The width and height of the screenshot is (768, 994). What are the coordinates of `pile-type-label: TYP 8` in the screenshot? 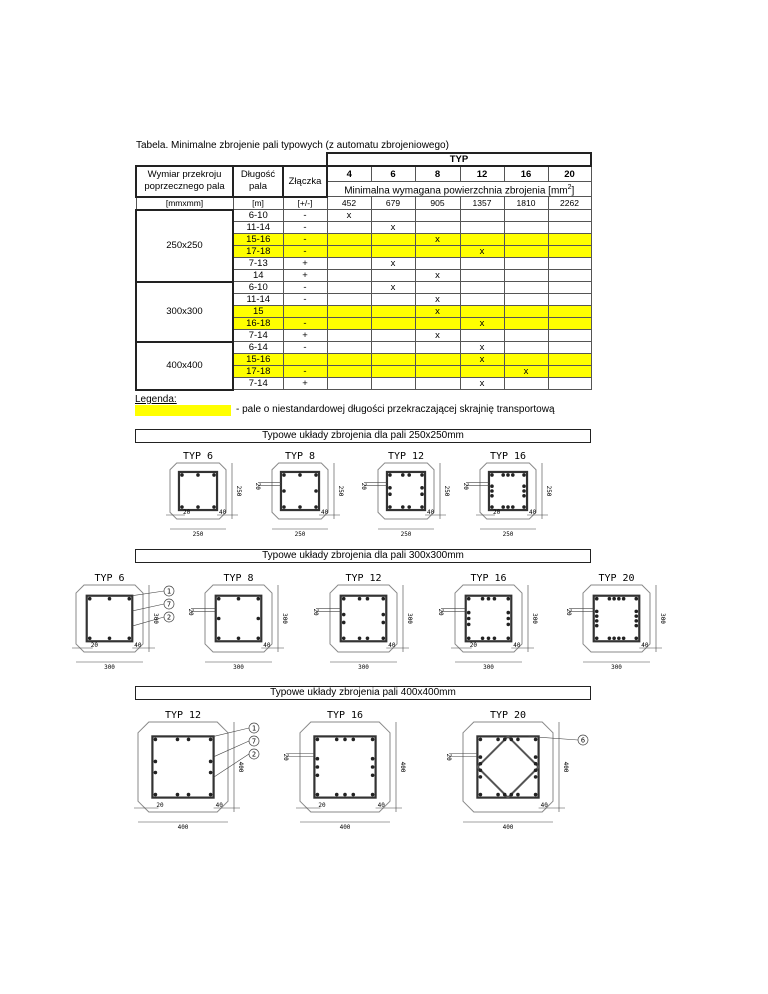 It's located at (238, 578).